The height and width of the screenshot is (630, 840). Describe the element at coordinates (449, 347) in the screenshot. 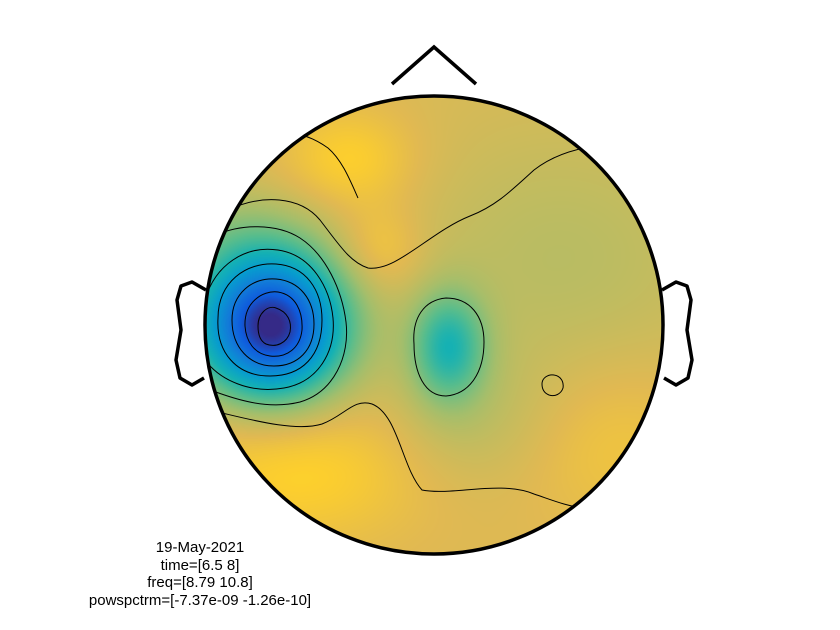

I see `contour-line-central` at that location.